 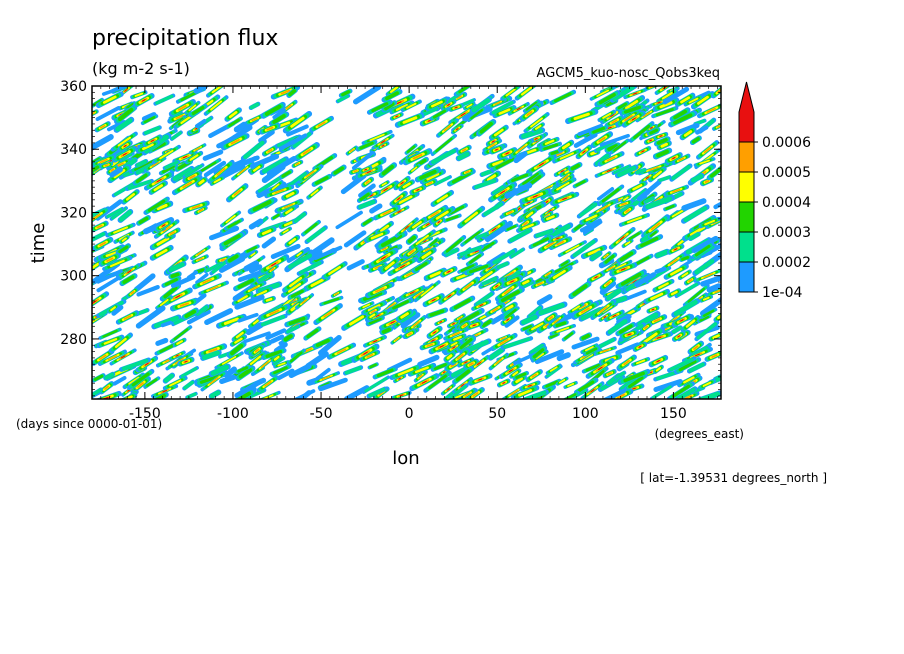 What do you see at coordinates (774, 191) in the screenshot?
I see `colorbar: 1e-04 0.0002 0.0003 0.0004 0.0005 0.0006` at bounding box center [774, 191].